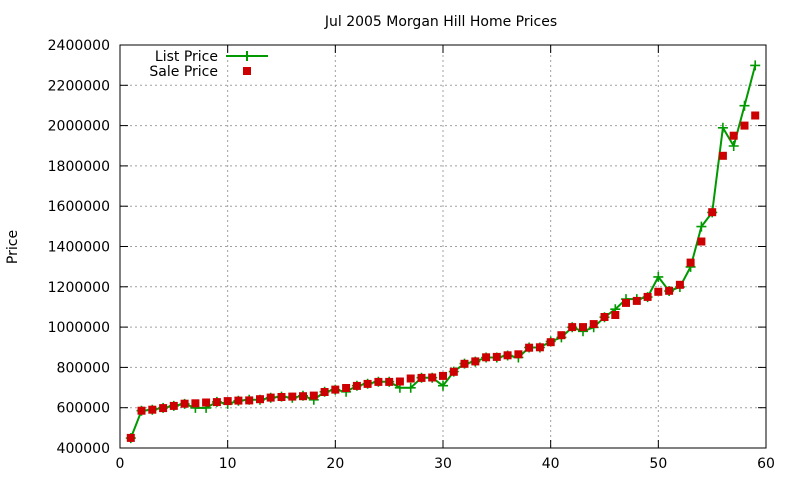  Describe the element at coordinates (247, 56) in the screenshot. I see `legend-marker-list-price` at that location.